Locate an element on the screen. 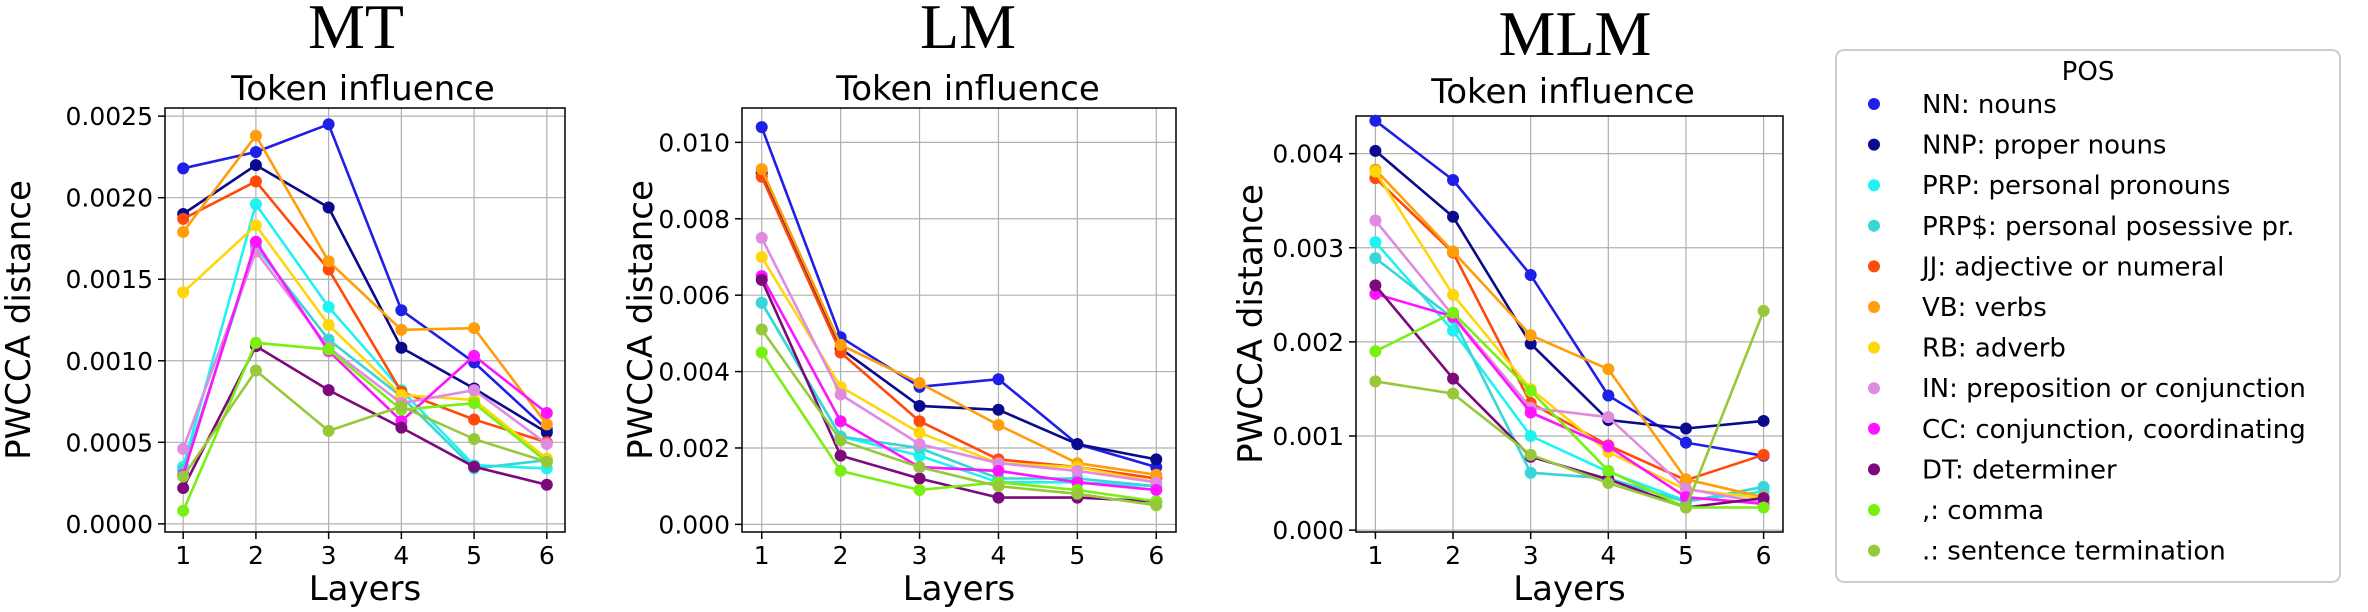 The image size is (2368, 612). y-tick-label: 0.0020 is located at coordinates (109, 198).